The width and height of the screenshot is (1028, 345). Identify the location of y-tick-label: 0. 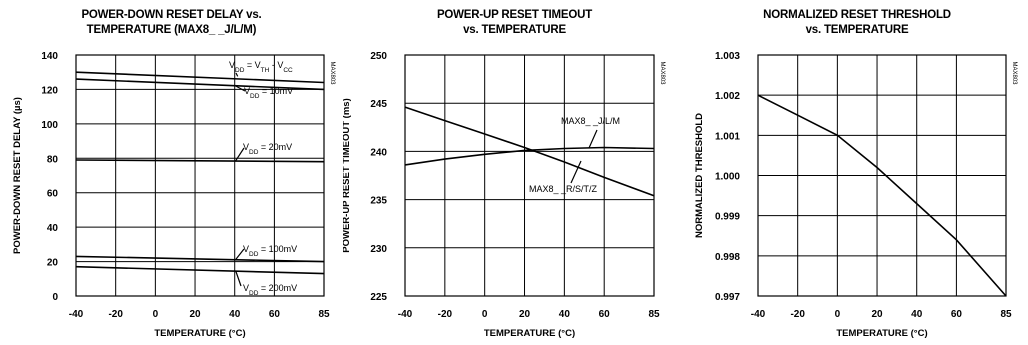
(55, 297).